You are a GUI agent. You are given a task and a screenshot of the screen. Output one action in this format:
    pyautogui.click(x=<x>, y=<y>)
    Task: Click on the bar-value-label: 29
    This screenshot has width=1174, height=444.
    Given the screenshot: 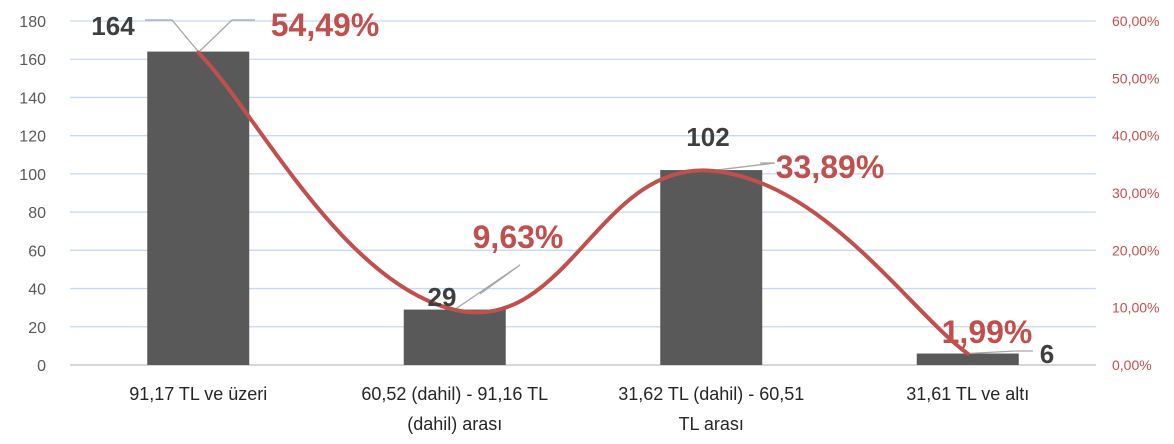 What is the action you would take?
    pyautogui.click(x=442, y=297)
    